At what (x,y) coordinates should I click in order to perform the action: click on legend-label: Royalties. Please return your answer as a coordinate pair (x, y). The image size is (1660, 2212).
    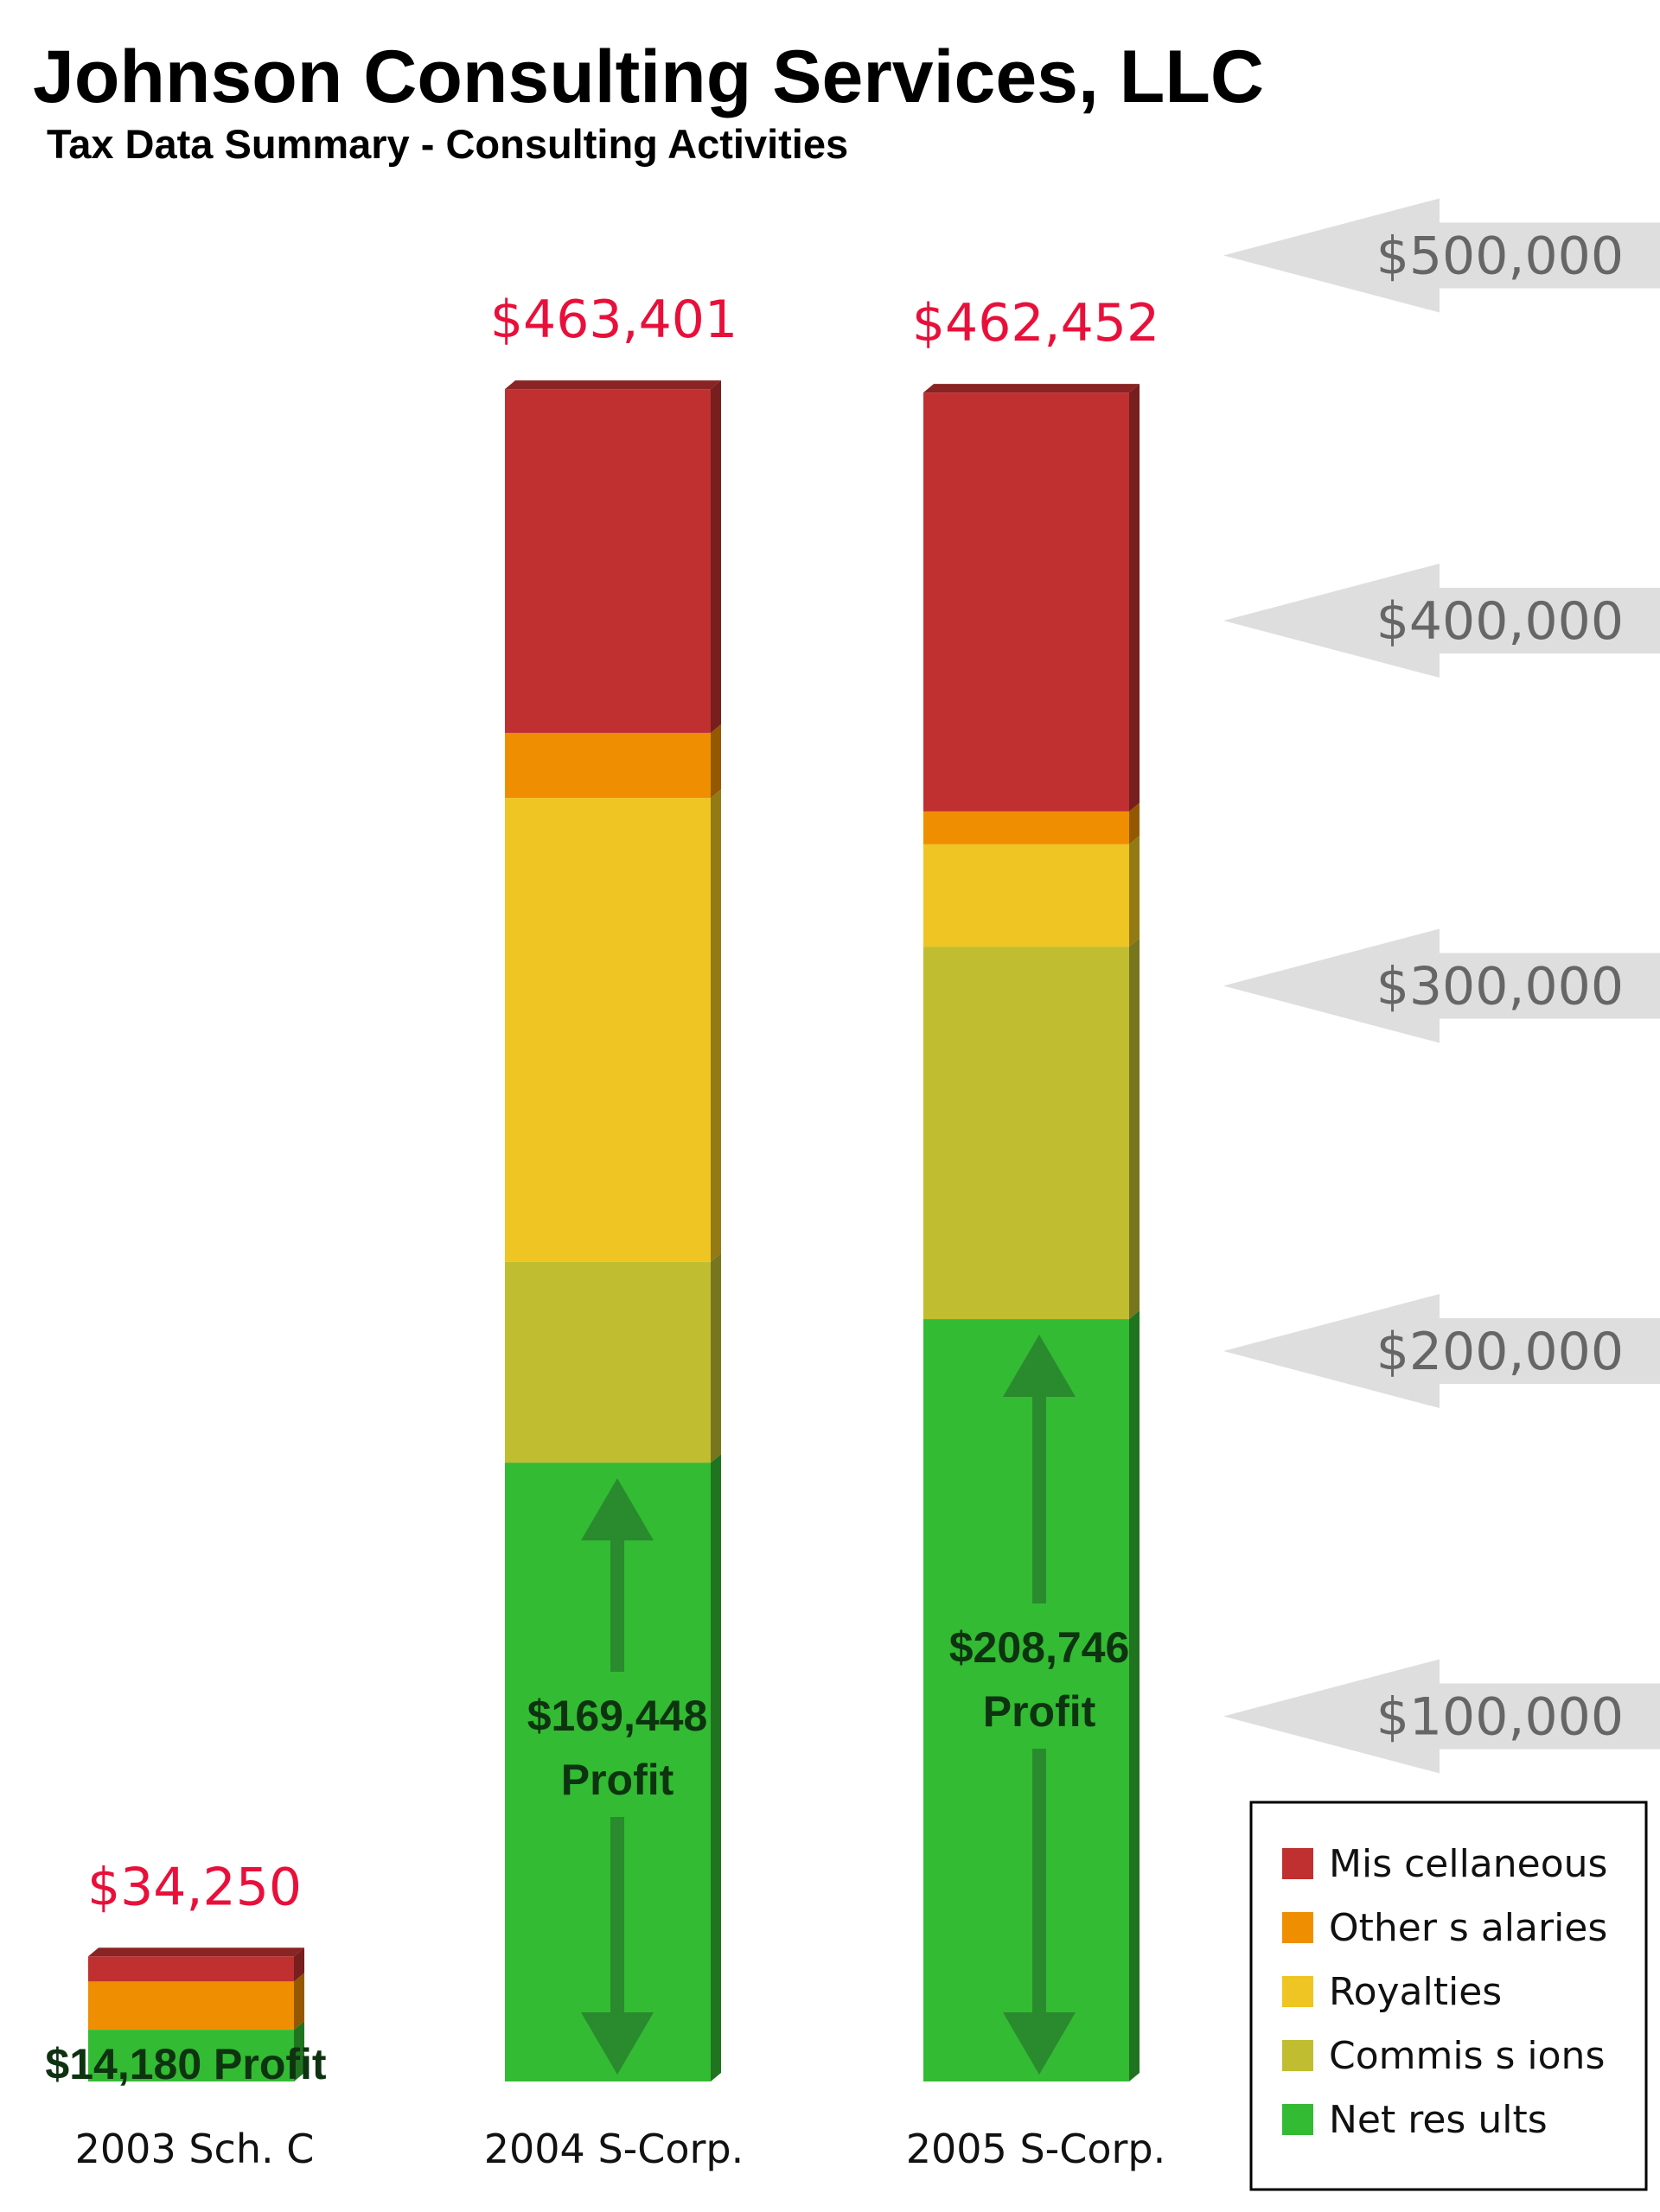
    Looking at the image, I should click on (1415, 1992).